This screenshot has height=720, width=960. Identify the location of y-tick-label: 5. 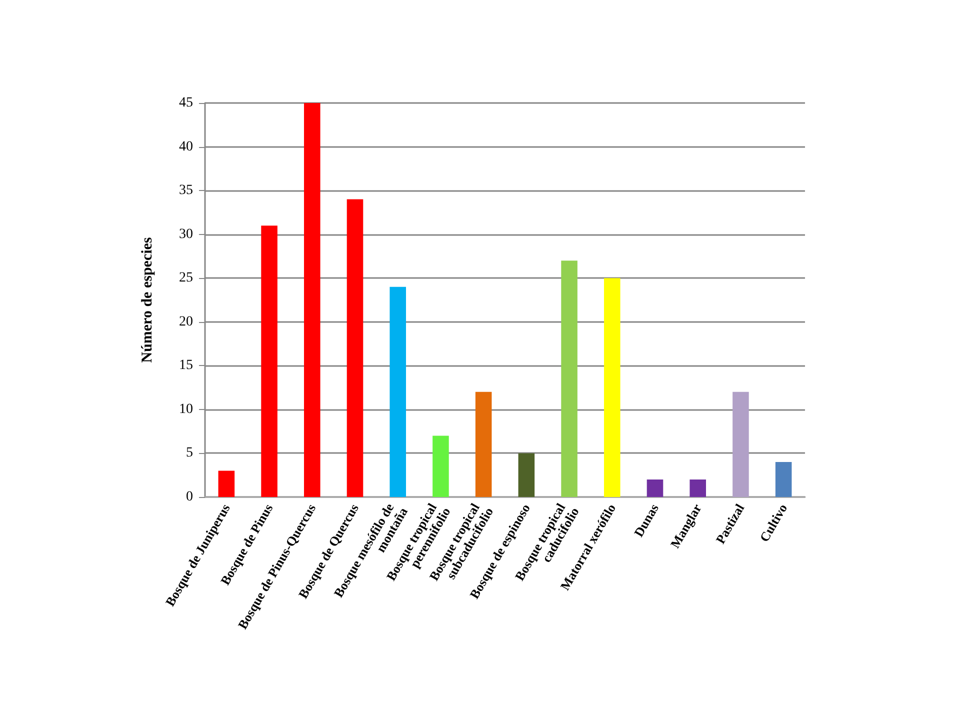
(189, 453).